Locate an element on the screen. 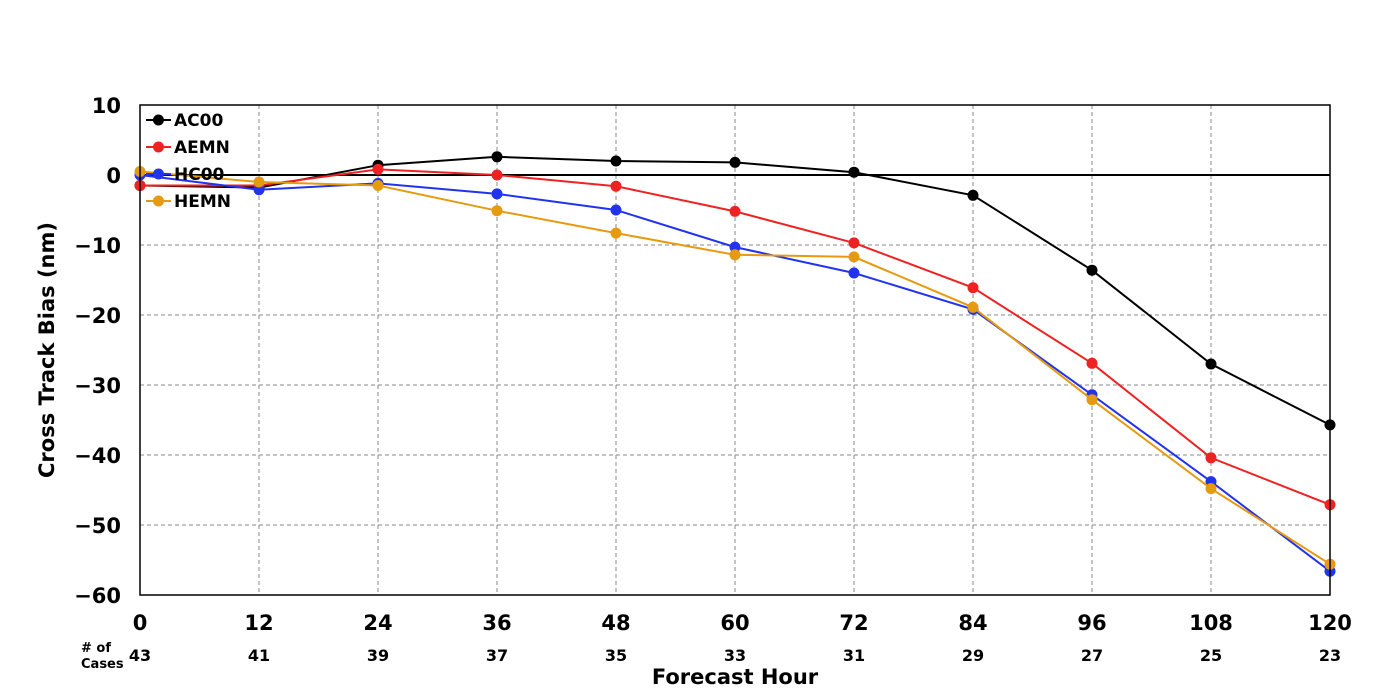 This screenshot has width=1400, height=700. legend-item-hc00: HC00 is located at coordinates (185, 175).